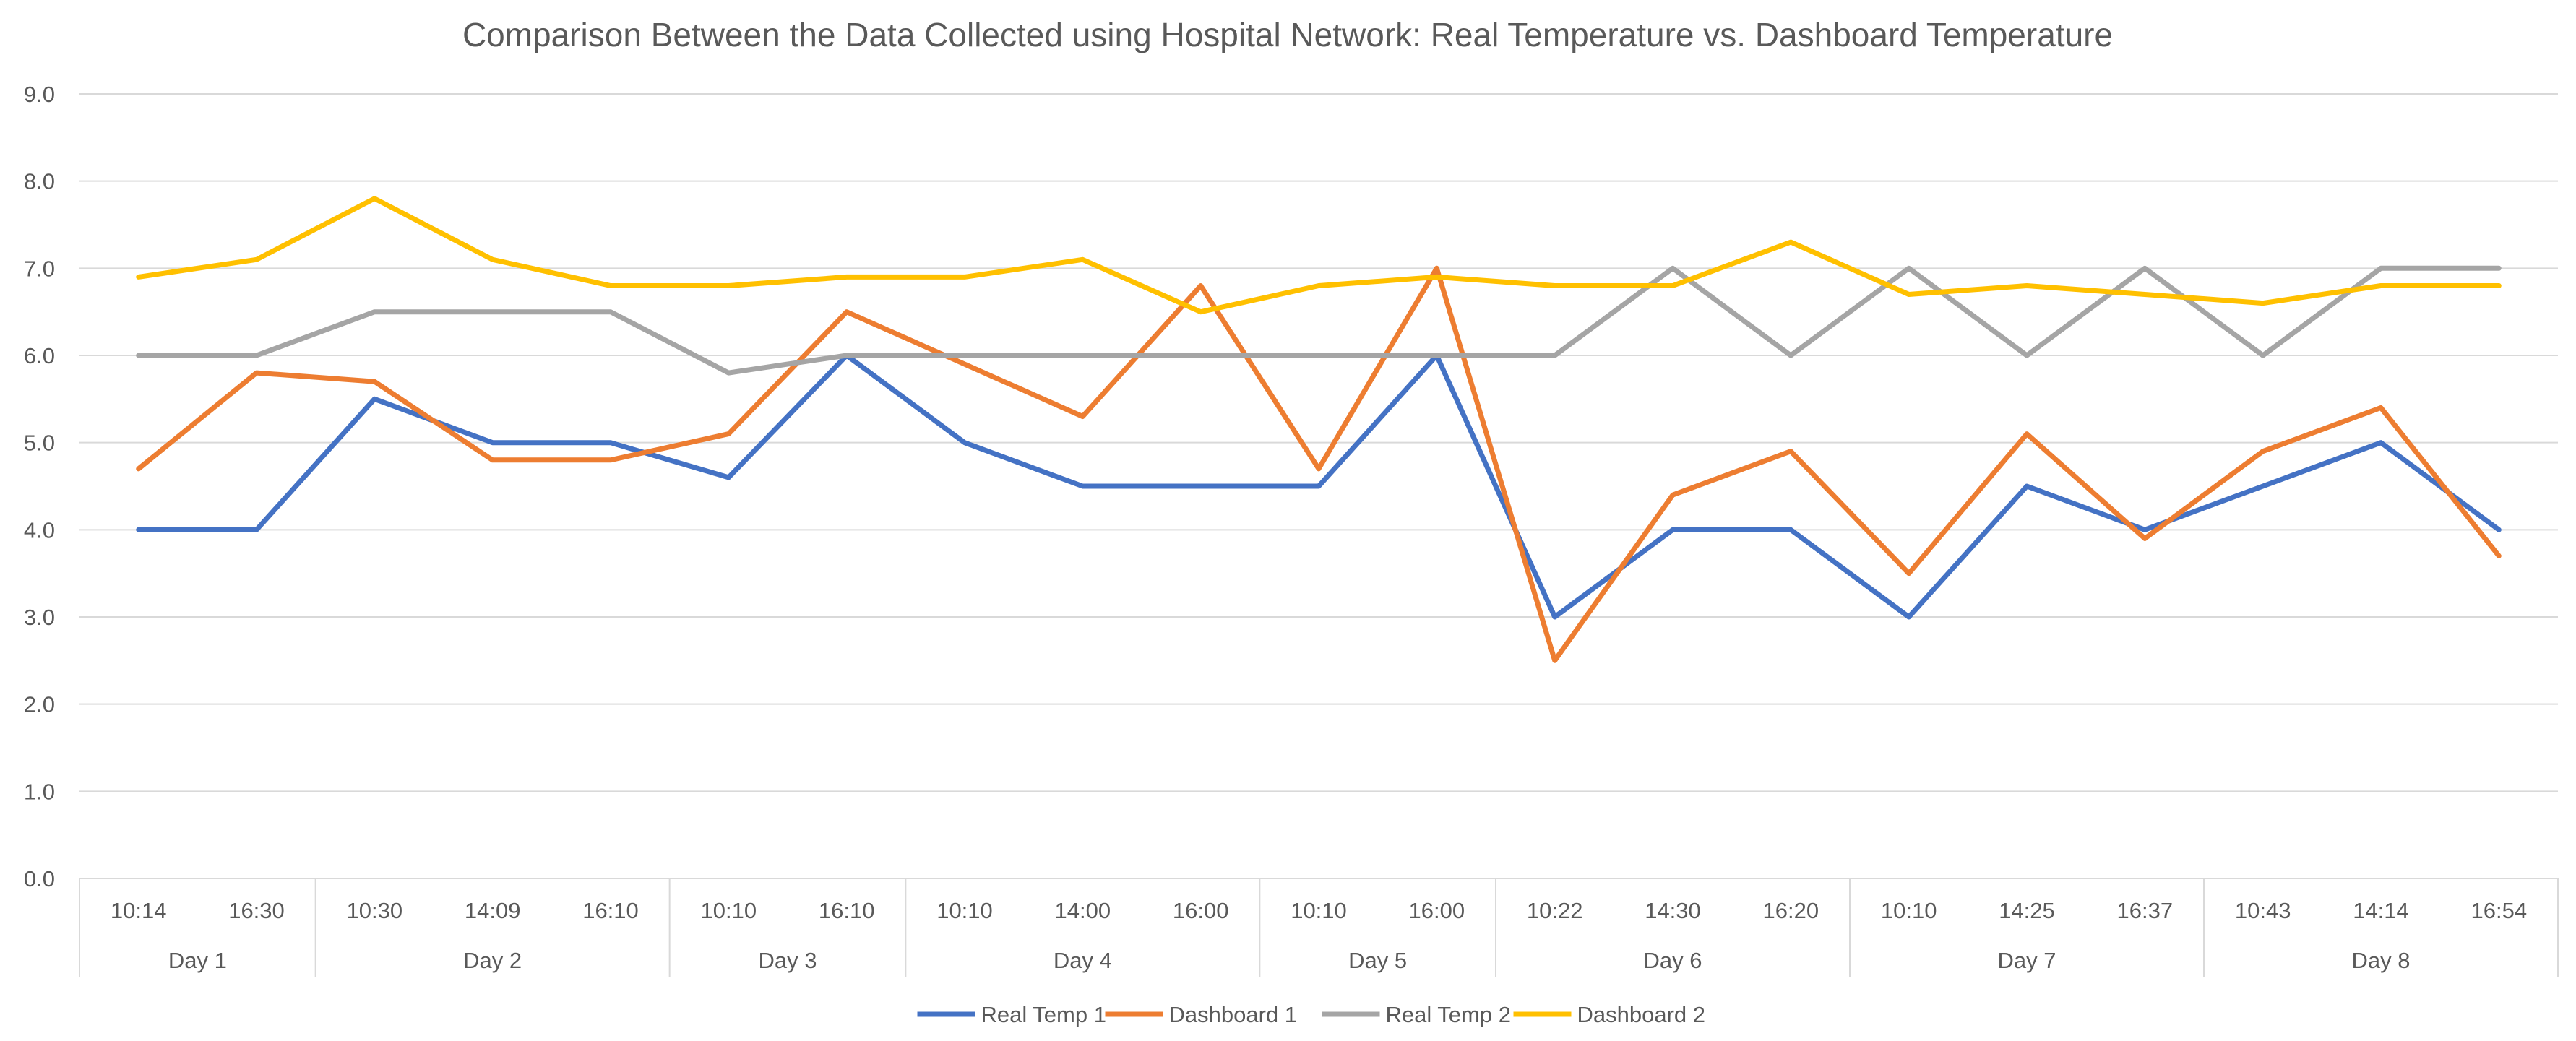  Describe the element at coordinates (39, 530) in the screenshot. I see `y-tick-label: 4.0` at that location.